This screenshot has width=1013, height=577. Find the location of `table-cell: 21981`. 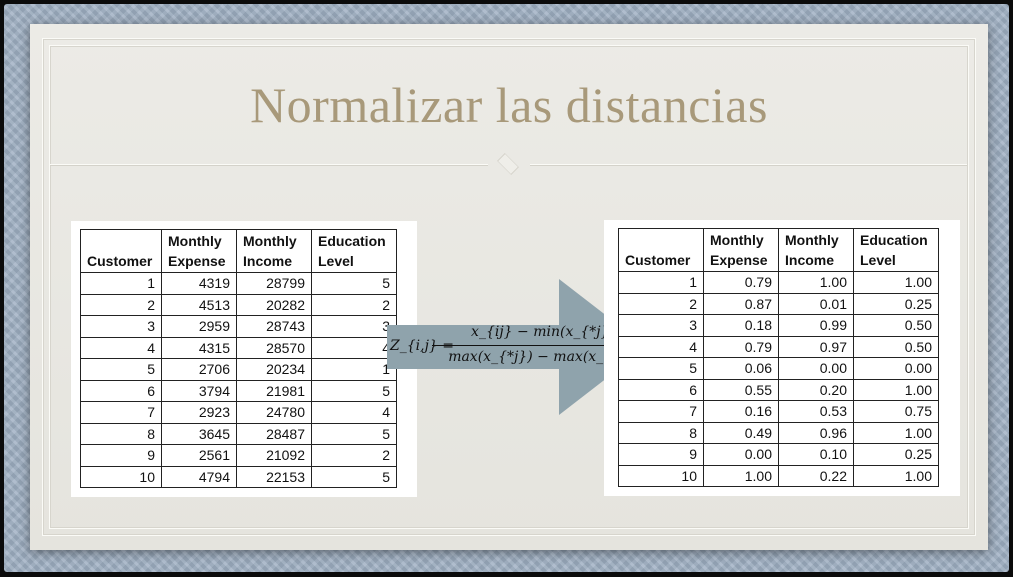

table-cell: 21981 is located at coordinates (274, 390).